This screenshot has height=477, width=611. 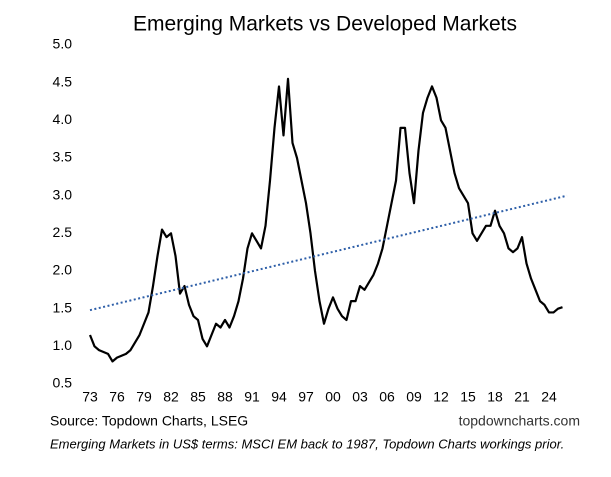 I want to click on y-tick-label: 0.5, so click(x=63, y=383).